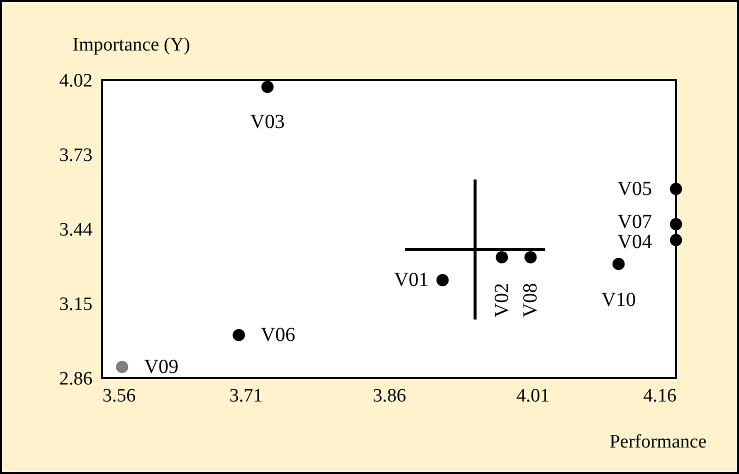  I want to click on x-tick-label: 3.56, so click(119, 396).